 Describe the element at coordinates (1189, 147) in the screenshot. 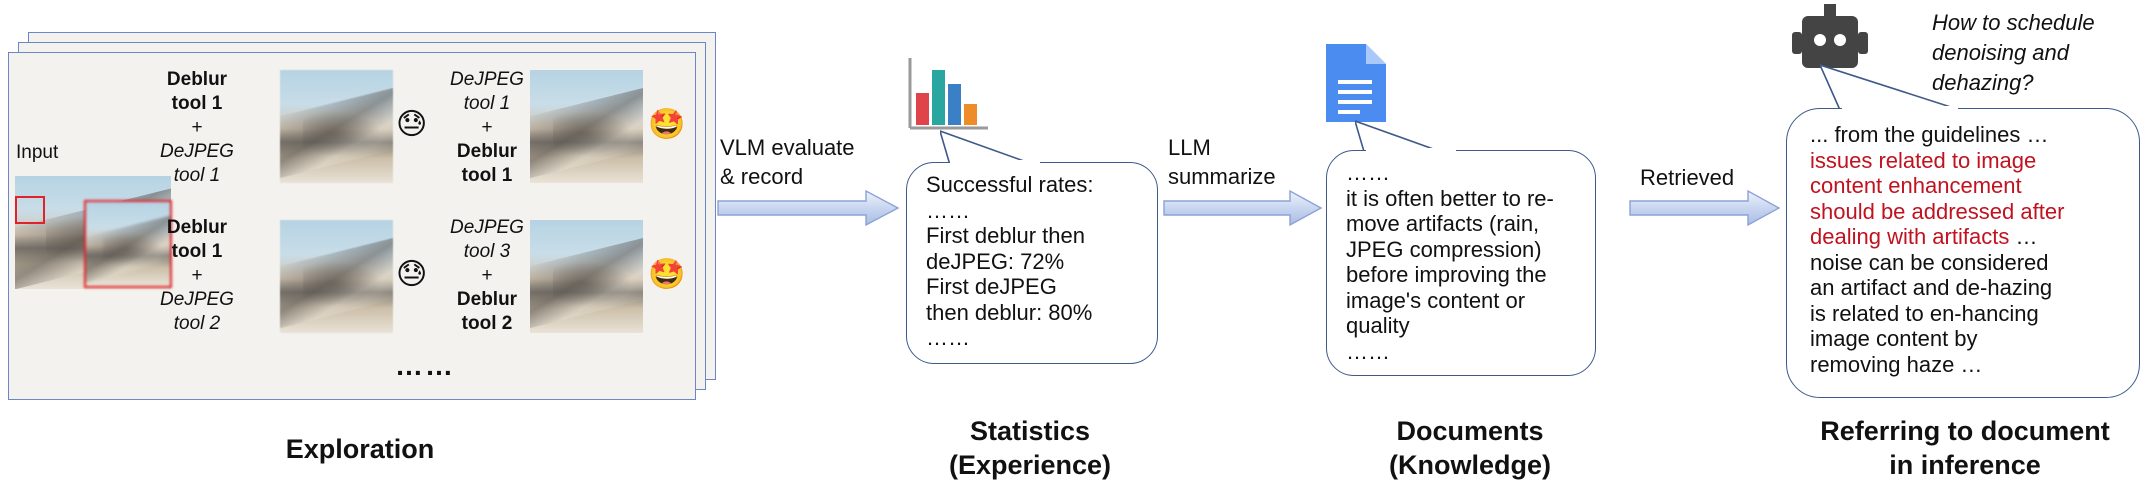

I see `llm-label-line1: LLM` at that location.